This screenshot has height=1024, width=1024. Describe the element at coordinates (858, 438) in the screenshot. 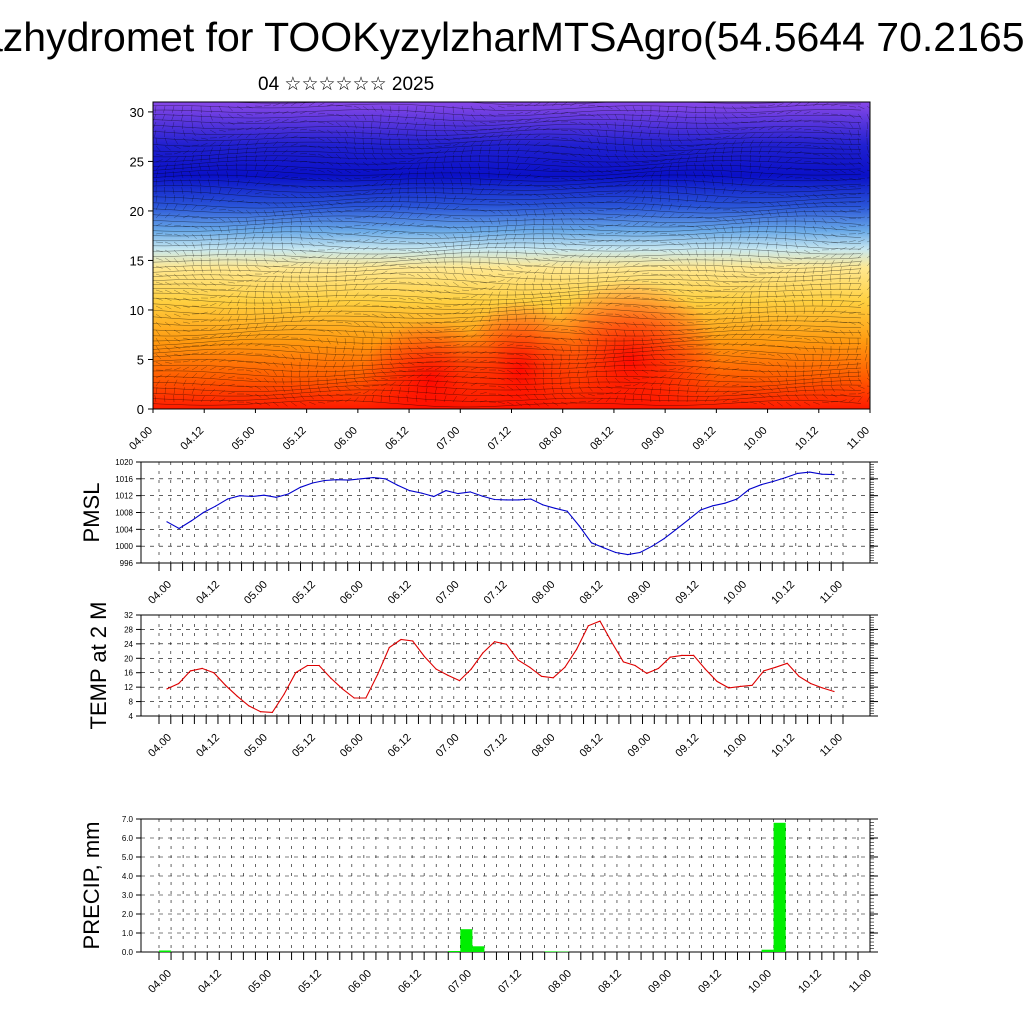

I see `x-tick-label: 11.00` at that location.